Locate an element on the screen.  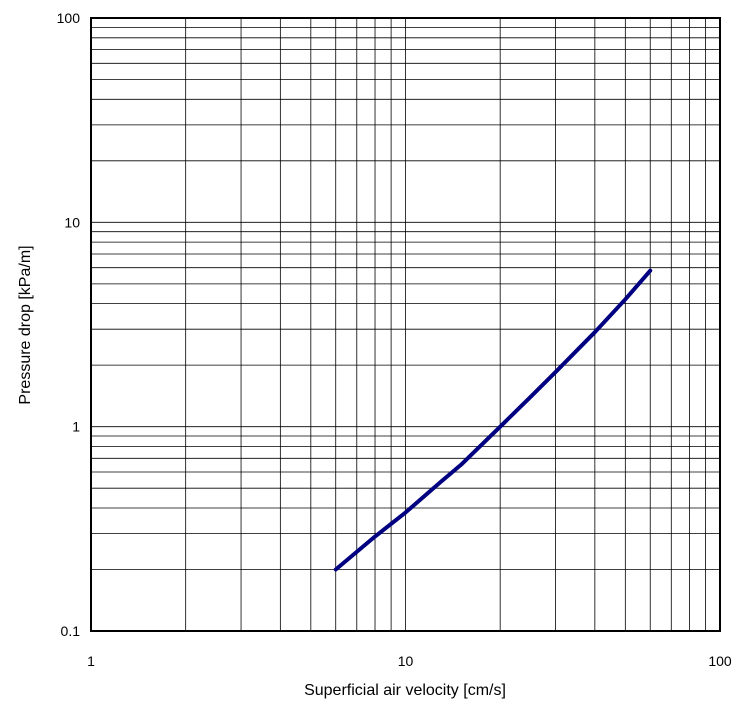
y-tick-label: 100 is located at coordinates (69, 18).